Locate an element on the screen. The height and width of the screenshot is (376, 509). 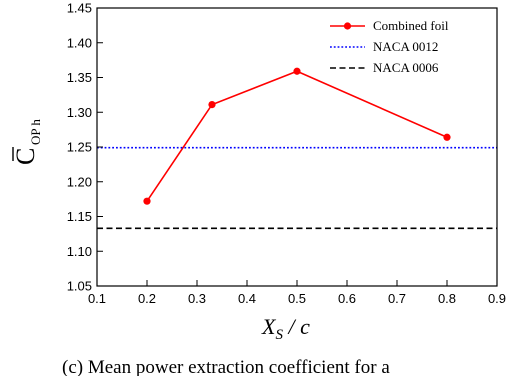
x-axis-title: XS / c is located at coordinates (285, 328).